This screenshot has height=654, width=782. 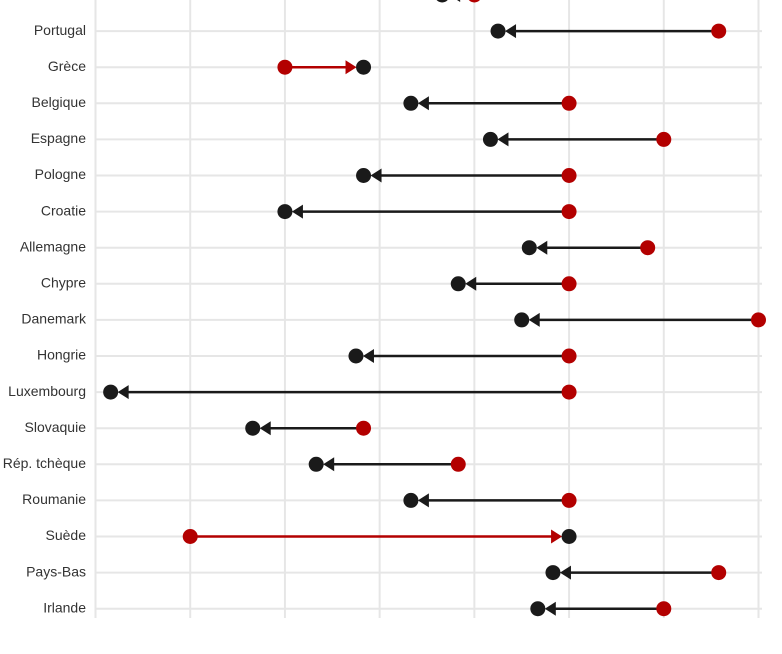 What do you see at coordinates (47, 391) in the screenshot?
I see `row-label: Luxembourg` at bounding box center [47, 391].